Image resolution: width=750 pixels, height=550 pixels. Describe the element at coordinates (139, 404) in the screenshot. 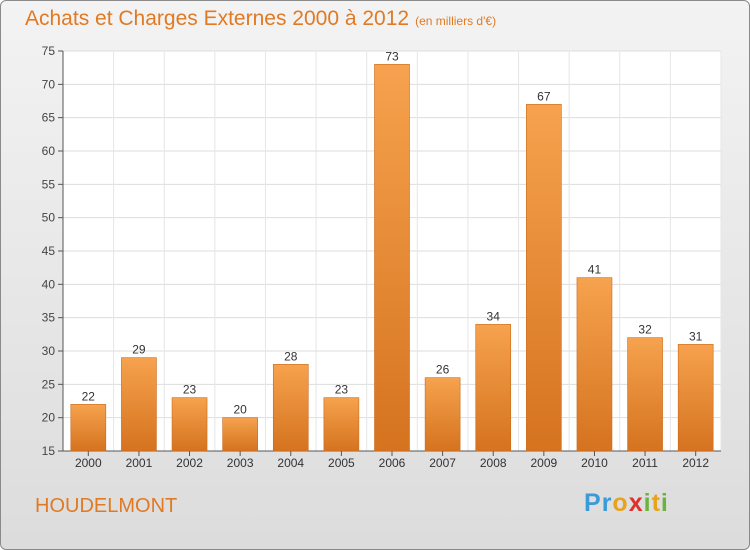

I see `bar-2001` at that location.